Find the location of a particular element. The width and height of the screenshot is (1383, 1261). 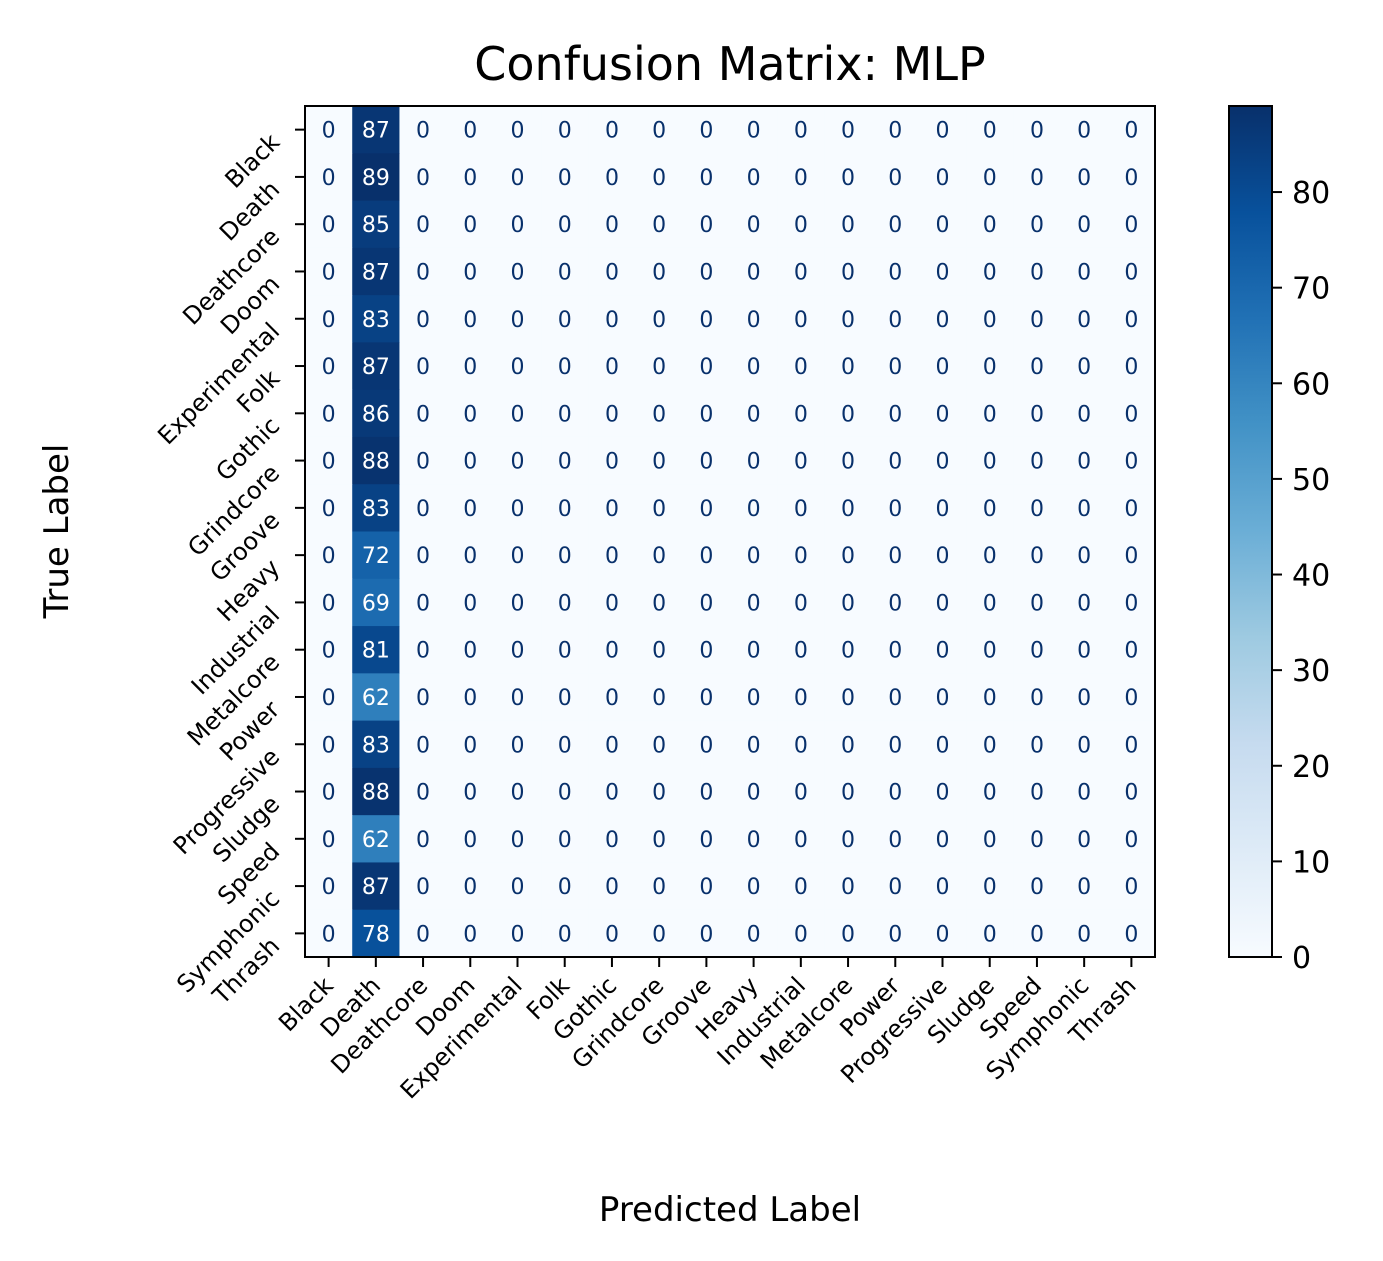

cell-value-label: 89 is located at coordinates (376, 178).